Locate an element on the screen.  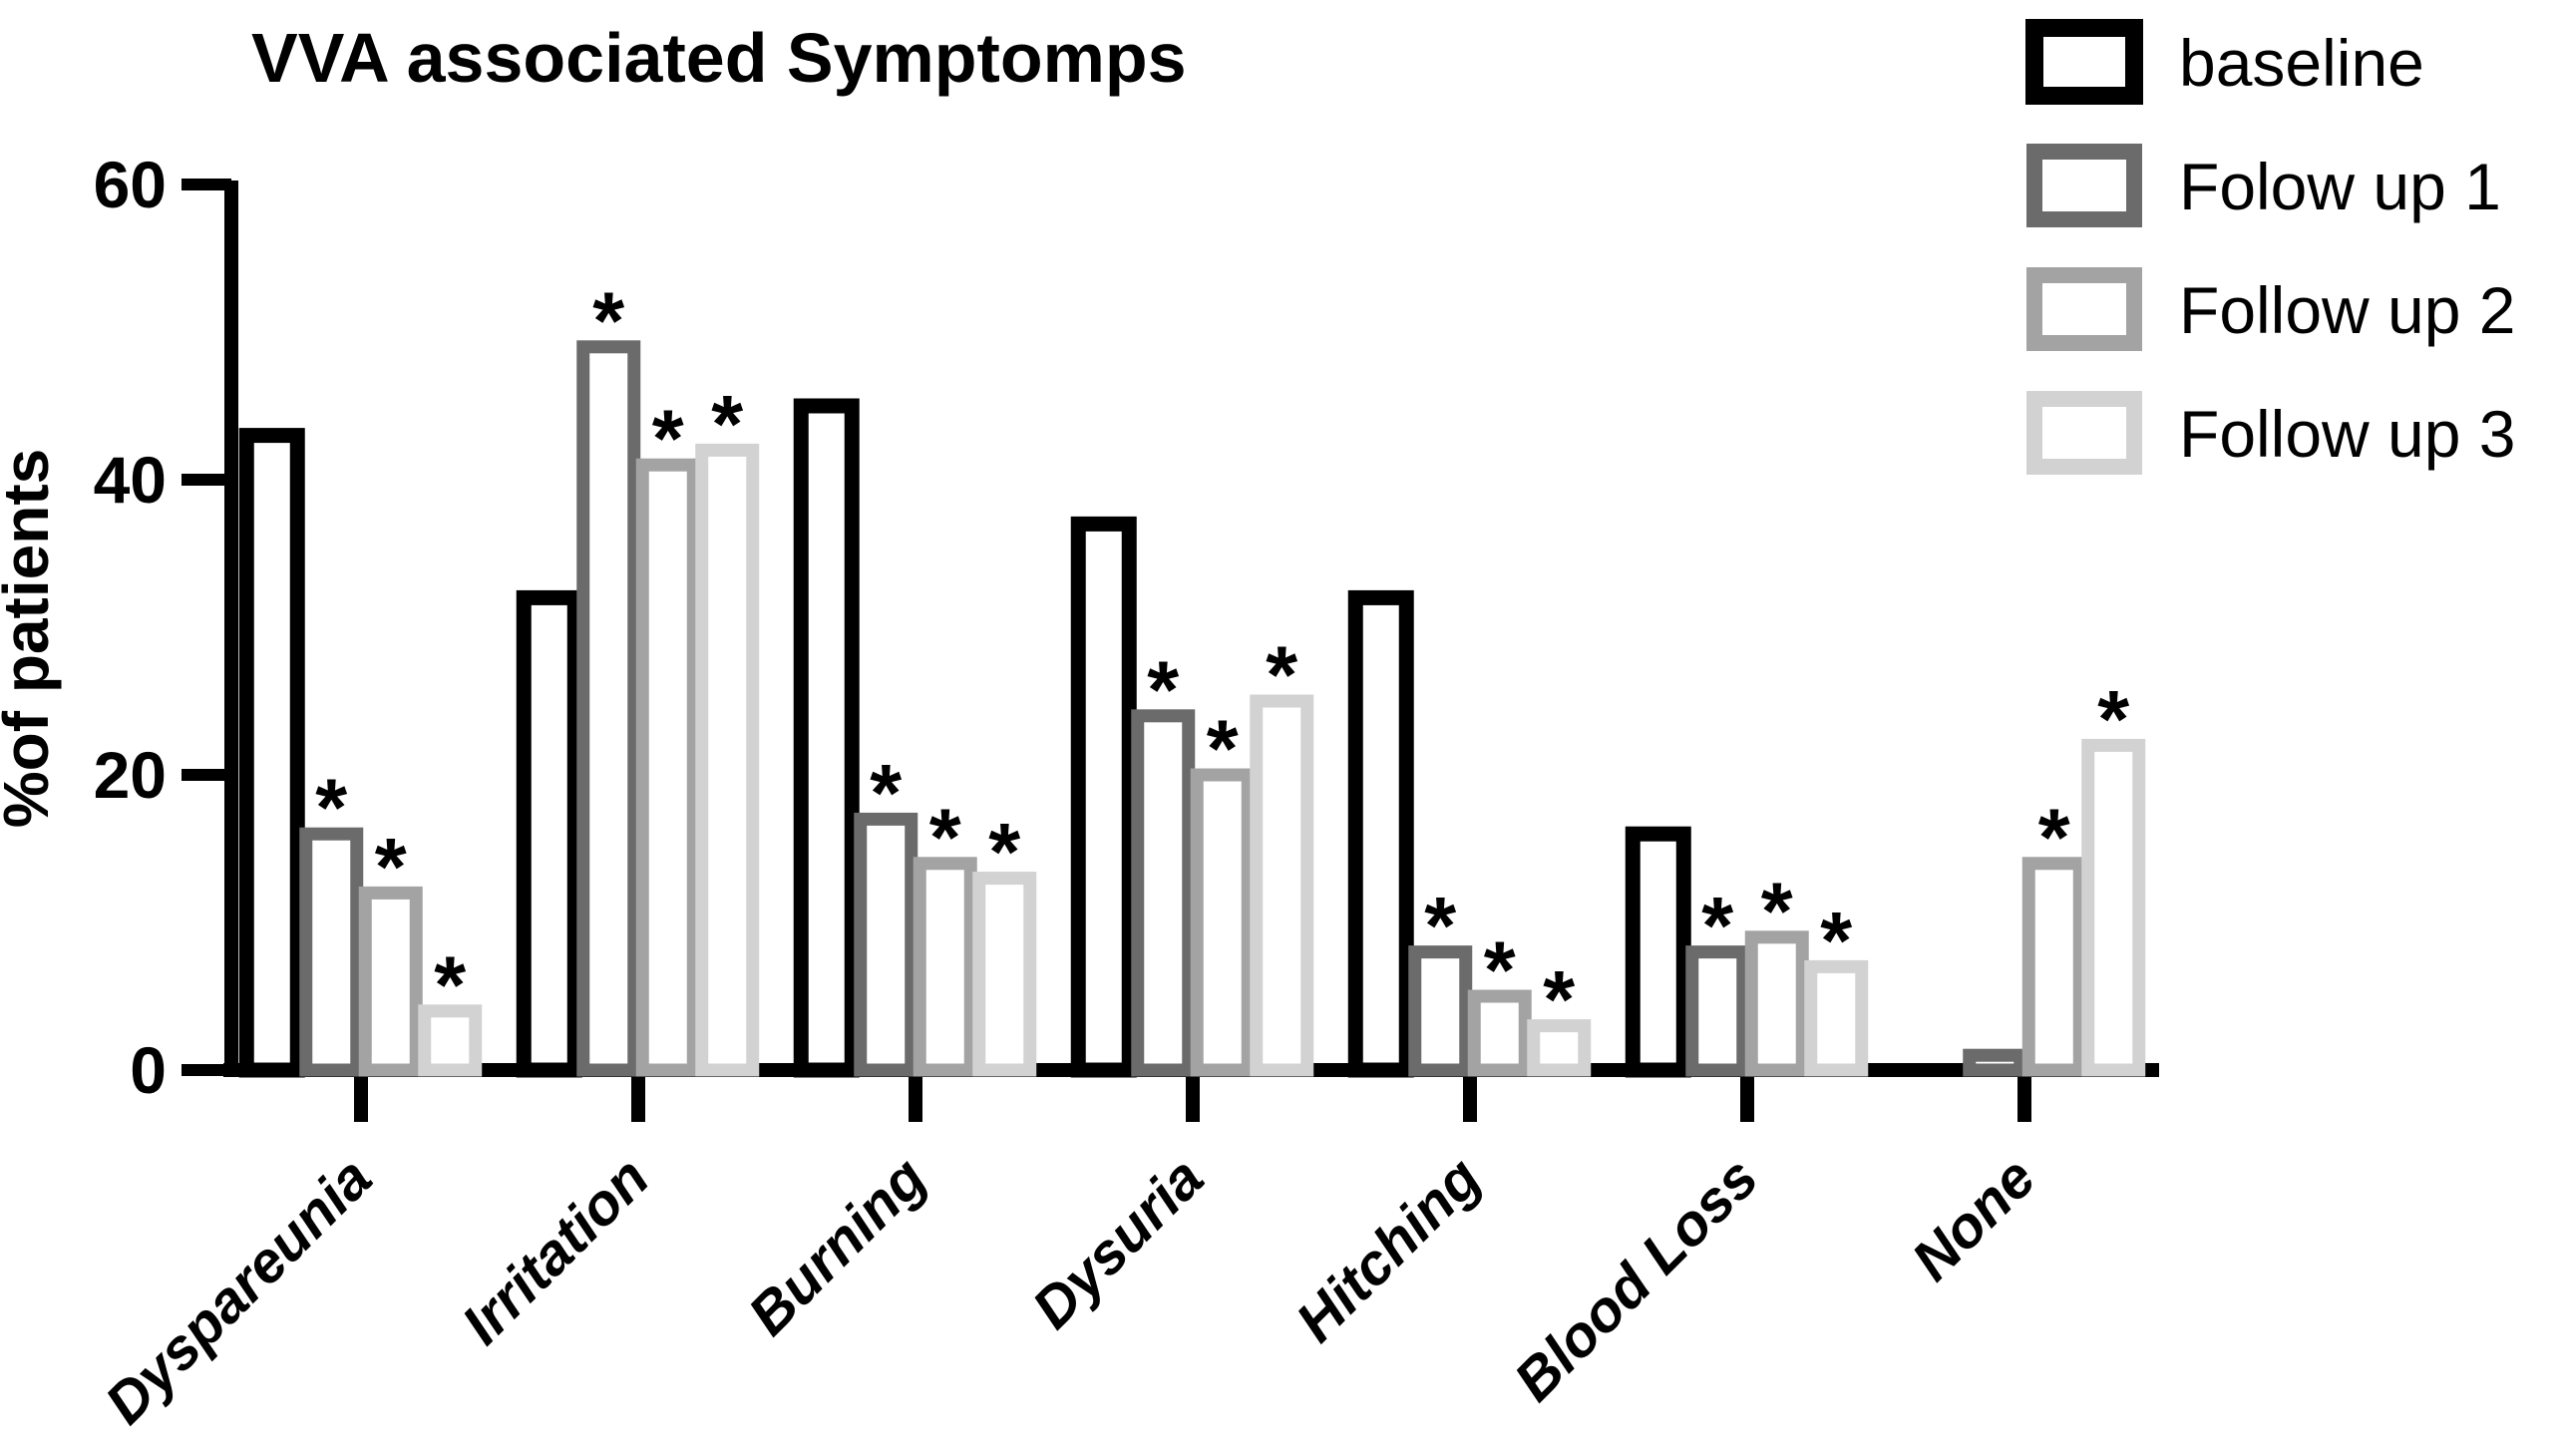
bar-folow-up-1-burning is located at coordinates (886, 944).